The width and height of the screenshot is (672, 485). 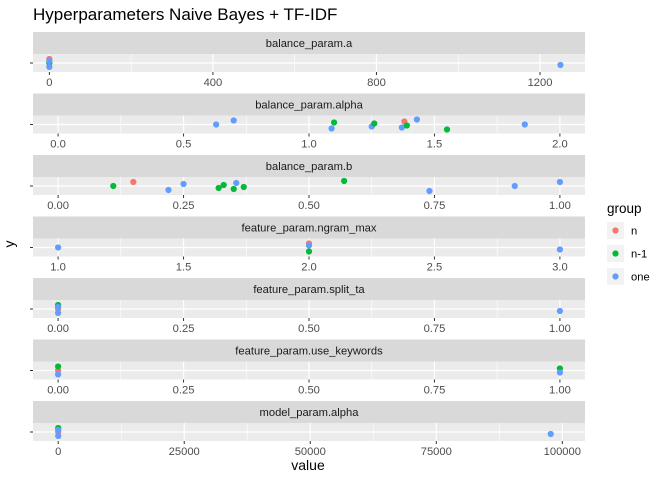 What do you see at coordinates (307, 60) in the screenshot?
I see `facet-panel: balance_param.a 0 400 800 1200` at bounding box center [307, 60].